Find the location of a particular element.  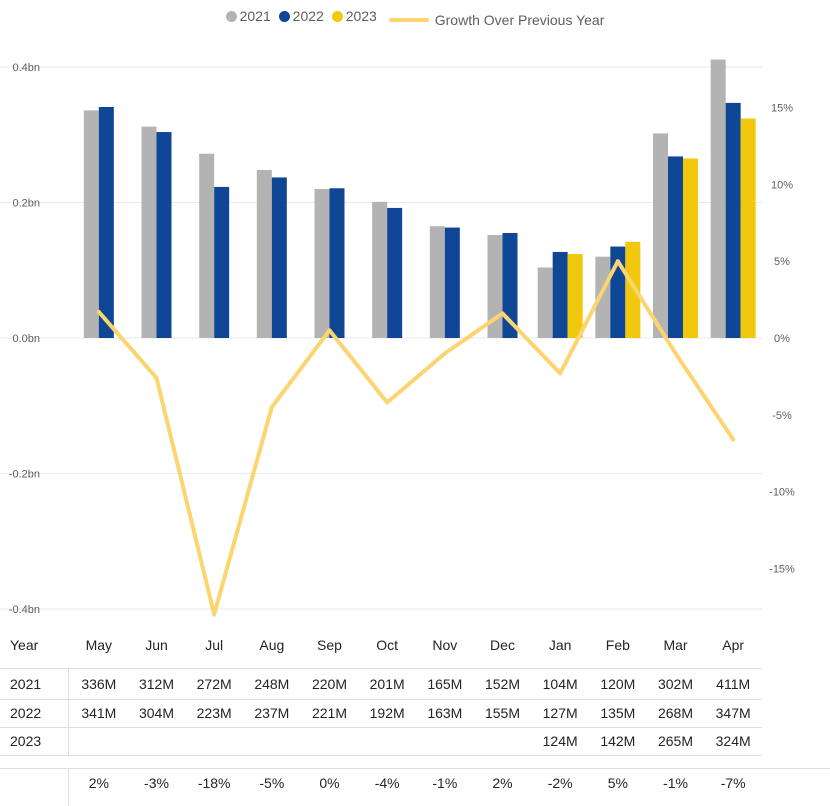

bar-2022-sep is located at coordinates (337, 263).